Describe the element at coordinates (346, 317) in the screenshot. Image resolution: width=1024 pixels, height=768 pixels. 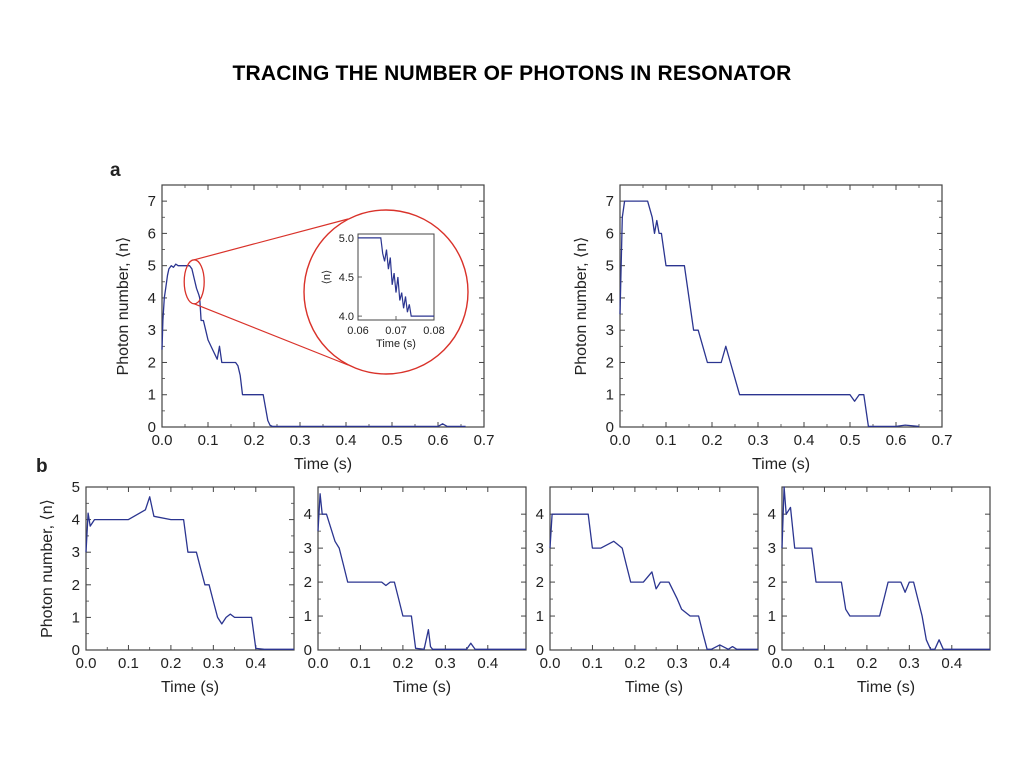
I see `inset-y-tick-label: 4.0` at that location.